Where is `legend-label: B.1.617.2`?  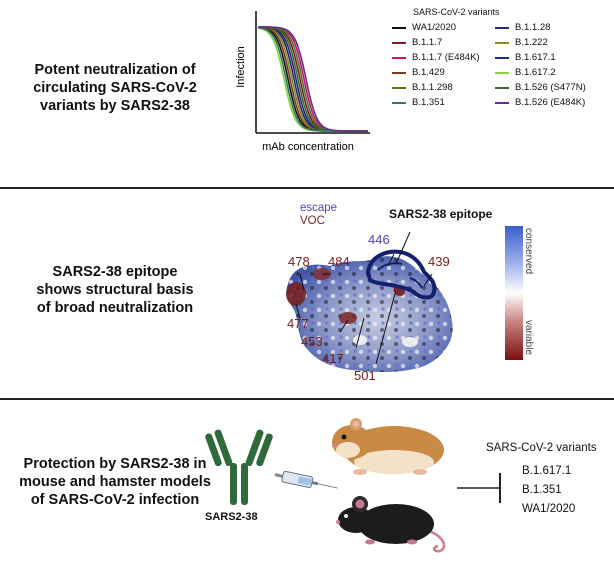 legend-label: B.1.617.2 is located at coordinates (535, 72).